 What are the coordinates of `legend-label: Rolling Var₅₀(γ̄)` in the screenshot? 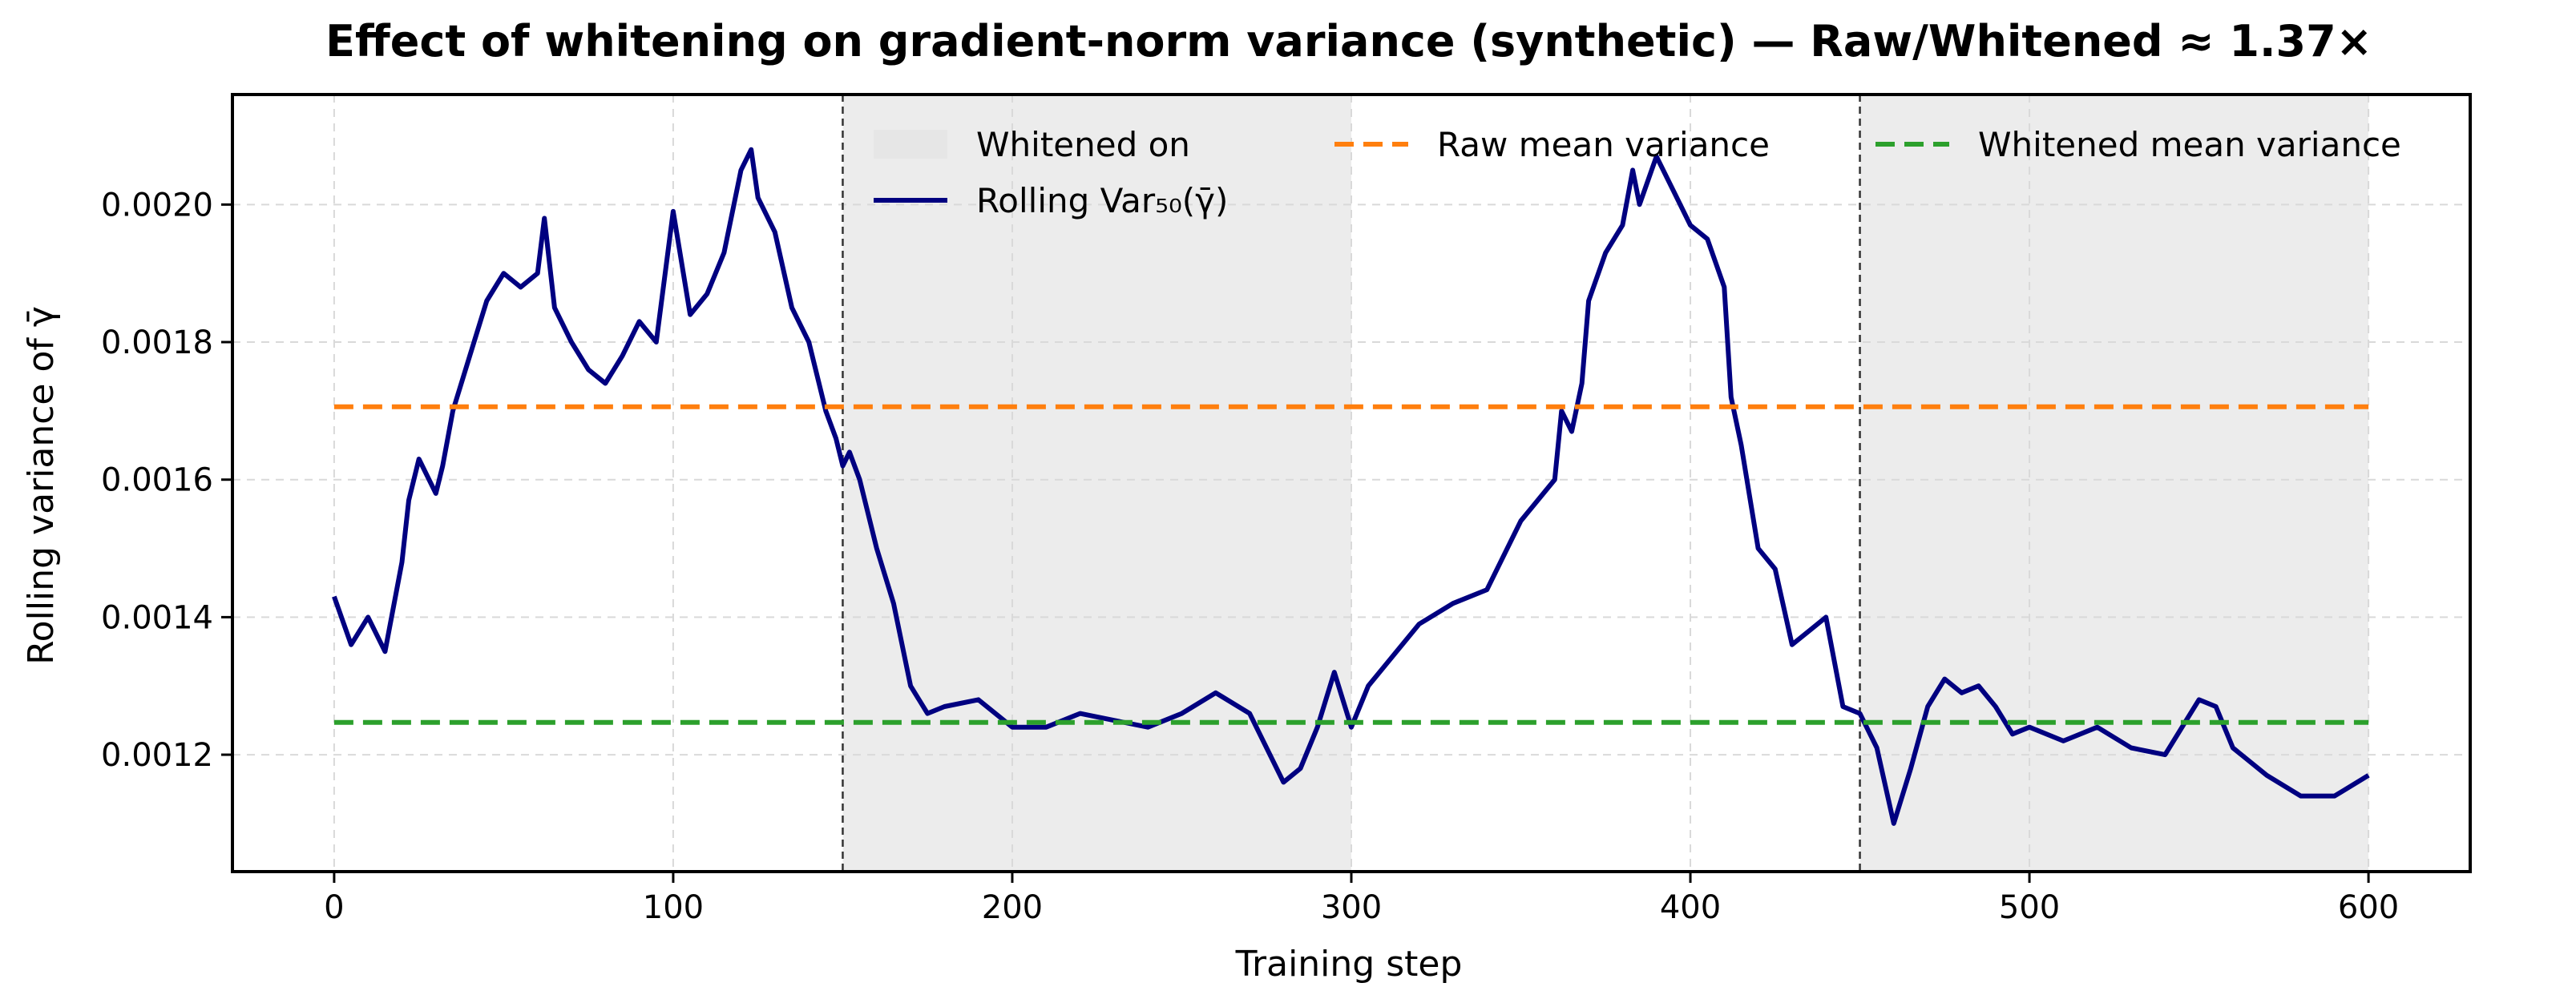 It's located at (1102, 200).